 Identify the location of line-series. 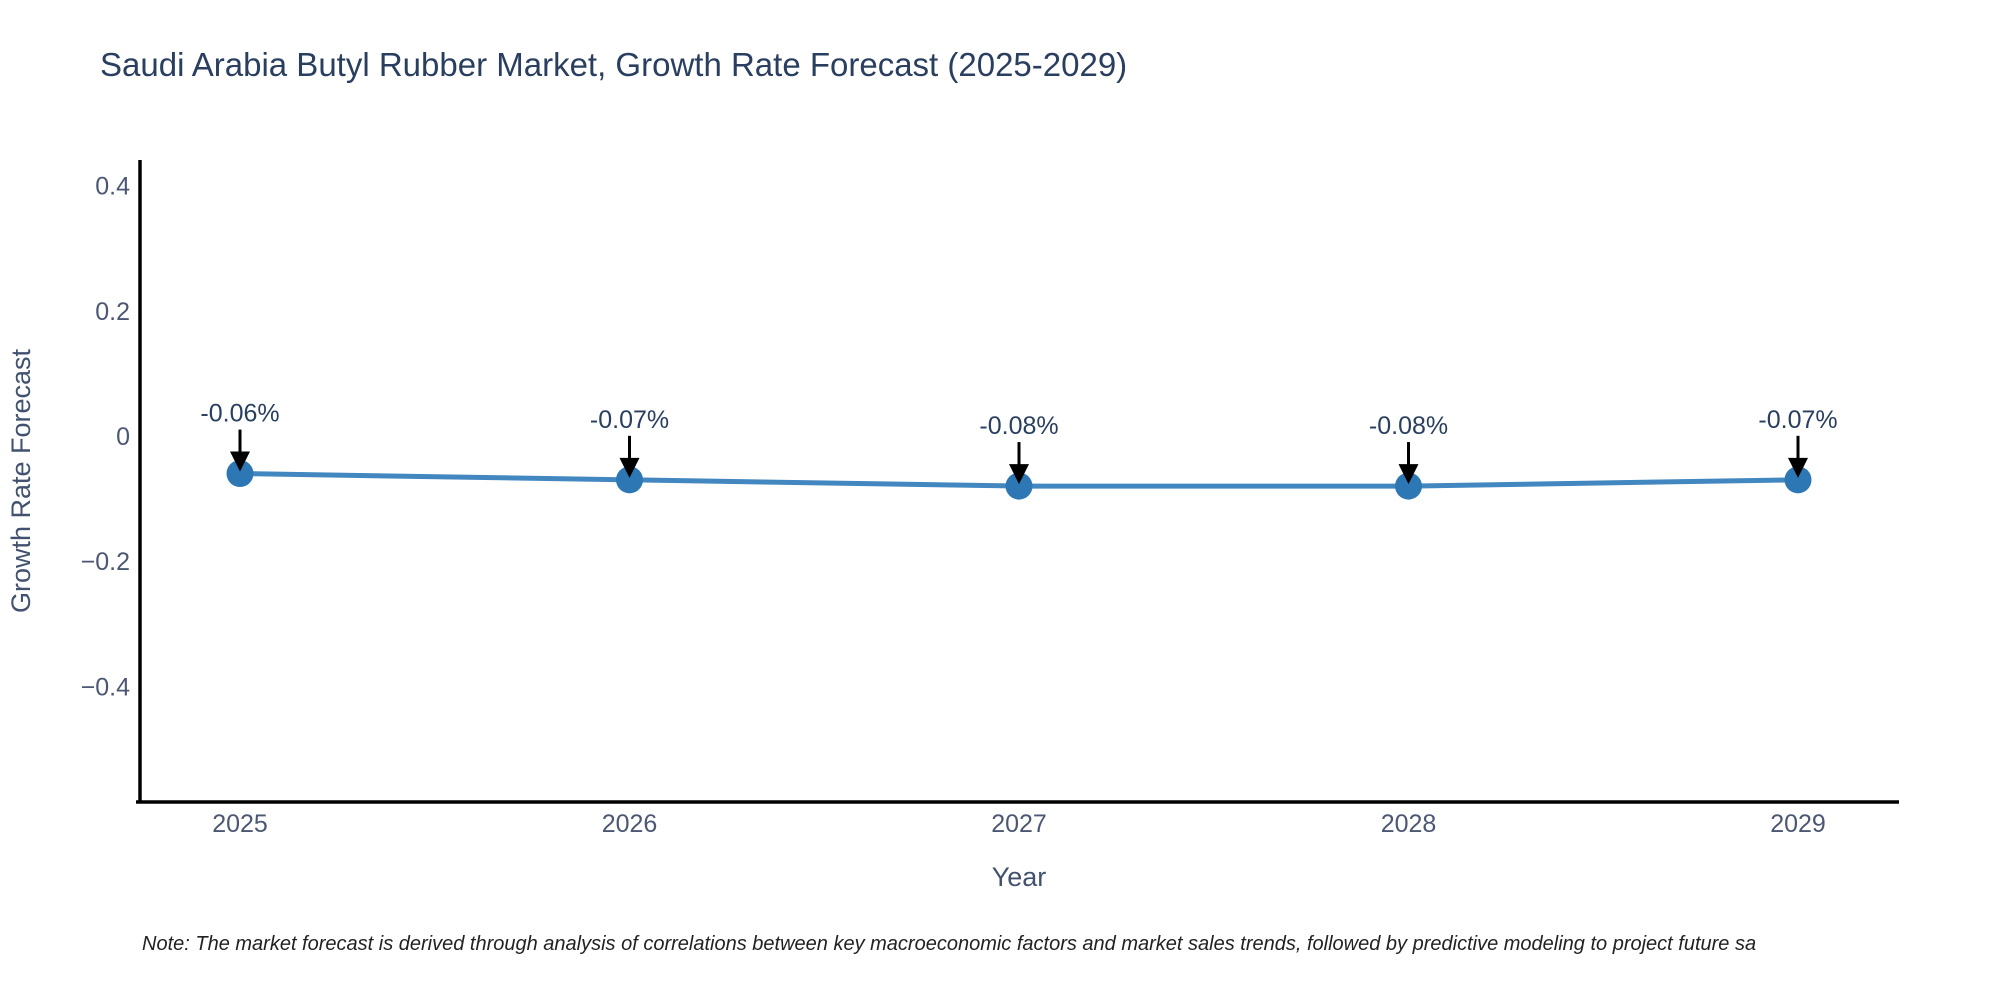
(1019, 480).